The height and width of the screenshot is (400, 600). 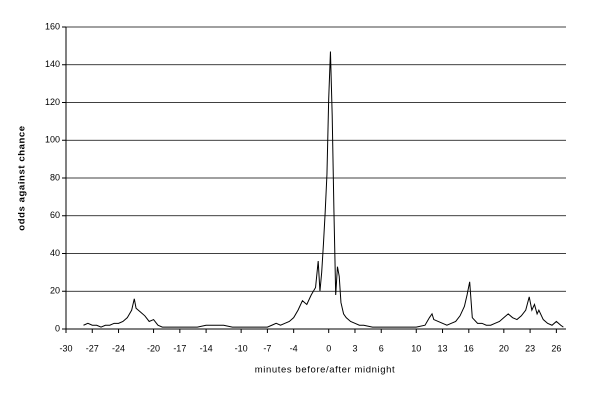 What do you see at coordinates (354, 348) in the screenshot?
I see `x-tick-label: 3` at bounding box center [354, 348].